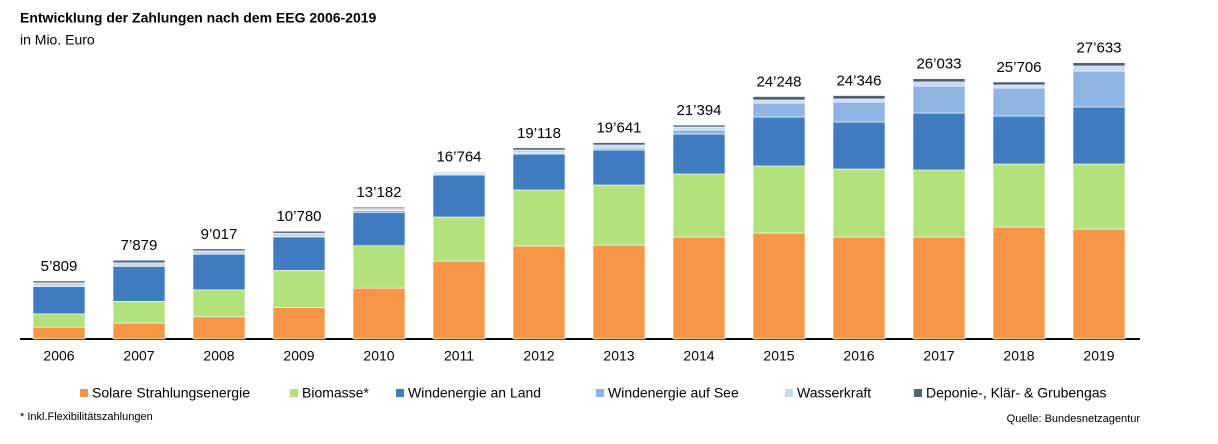 Image resolution: width=1218 pixels, height=444 pixels. What do you see at coordinates (698, 356) in the screenshot?
I see `x-tick-label: 2014` at bounding box center [698, 356].